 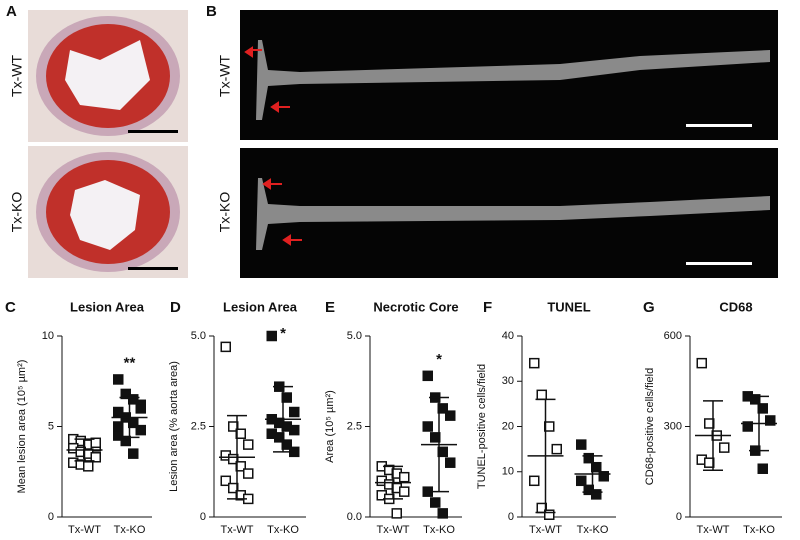 What do you see at coordinates (330, 426) in the screenshot?
I see `y-axis-label: Area (10⁵ µm²)` at bounding box center [330, 426].